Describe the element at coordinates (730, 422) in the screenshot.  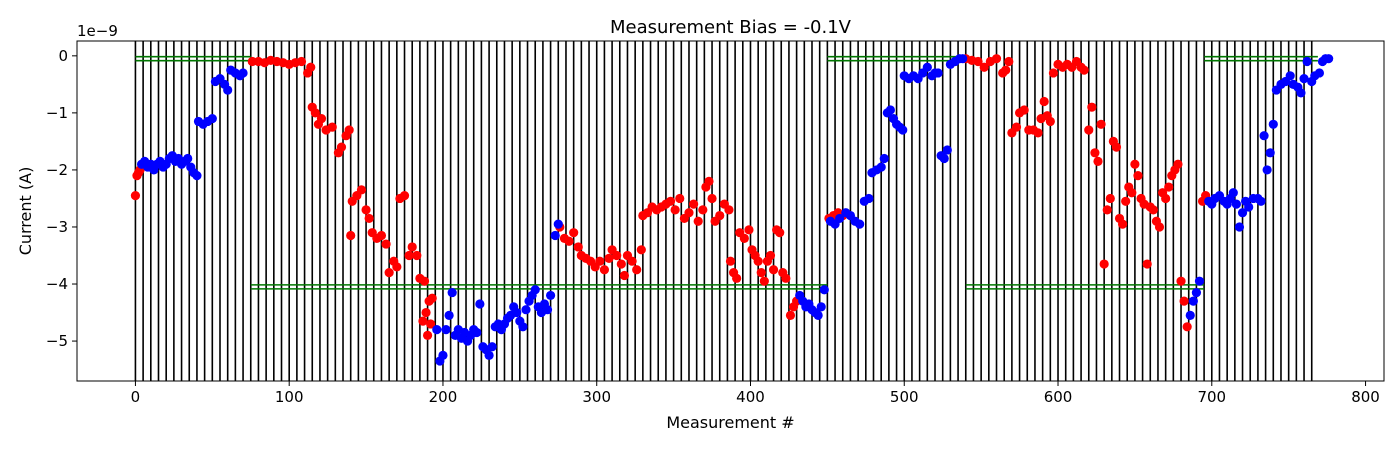
I see `x-axis-label: Measurement #` at that location.